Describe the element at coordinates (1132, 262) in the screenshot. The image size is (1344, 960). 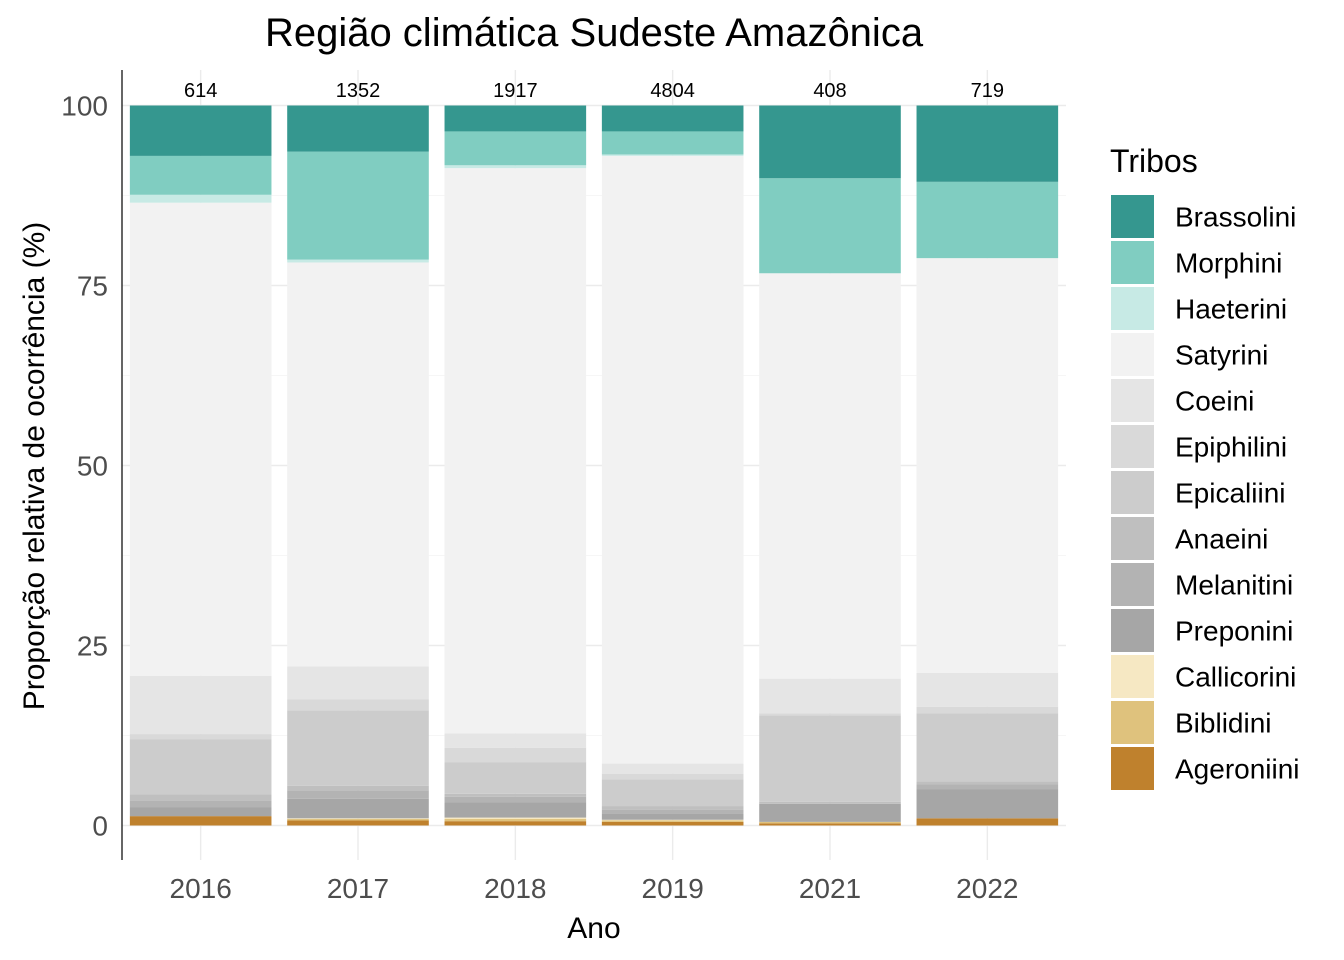
I see `legend-key-morphini` at that location.